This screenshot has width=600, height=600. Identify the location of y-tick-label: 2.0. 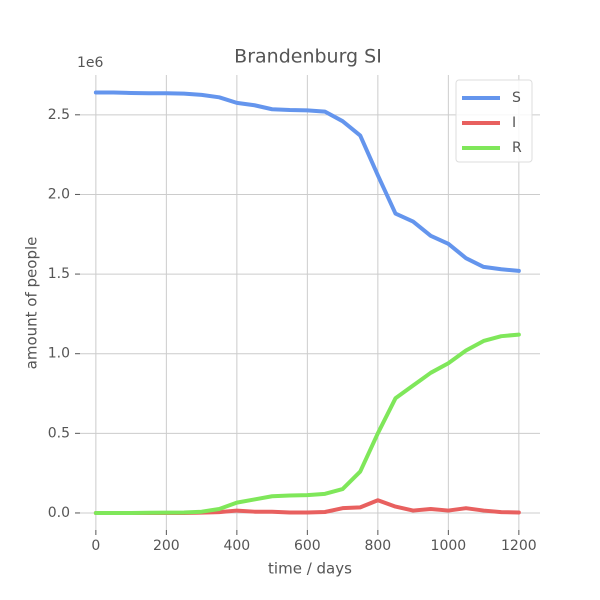
(59, 194).